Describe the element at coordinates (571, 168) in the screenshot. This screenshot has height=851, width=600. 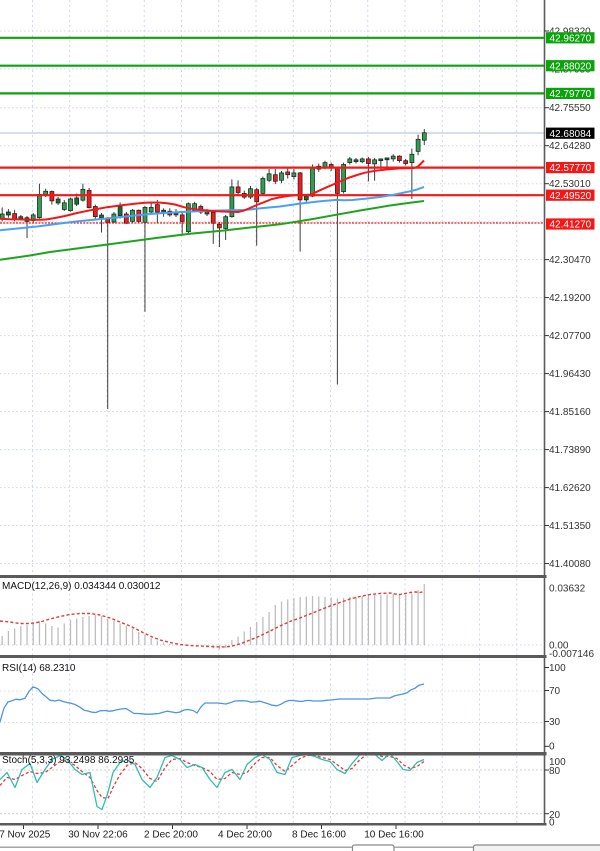
I see `svg-text: 42.57770` at that location.